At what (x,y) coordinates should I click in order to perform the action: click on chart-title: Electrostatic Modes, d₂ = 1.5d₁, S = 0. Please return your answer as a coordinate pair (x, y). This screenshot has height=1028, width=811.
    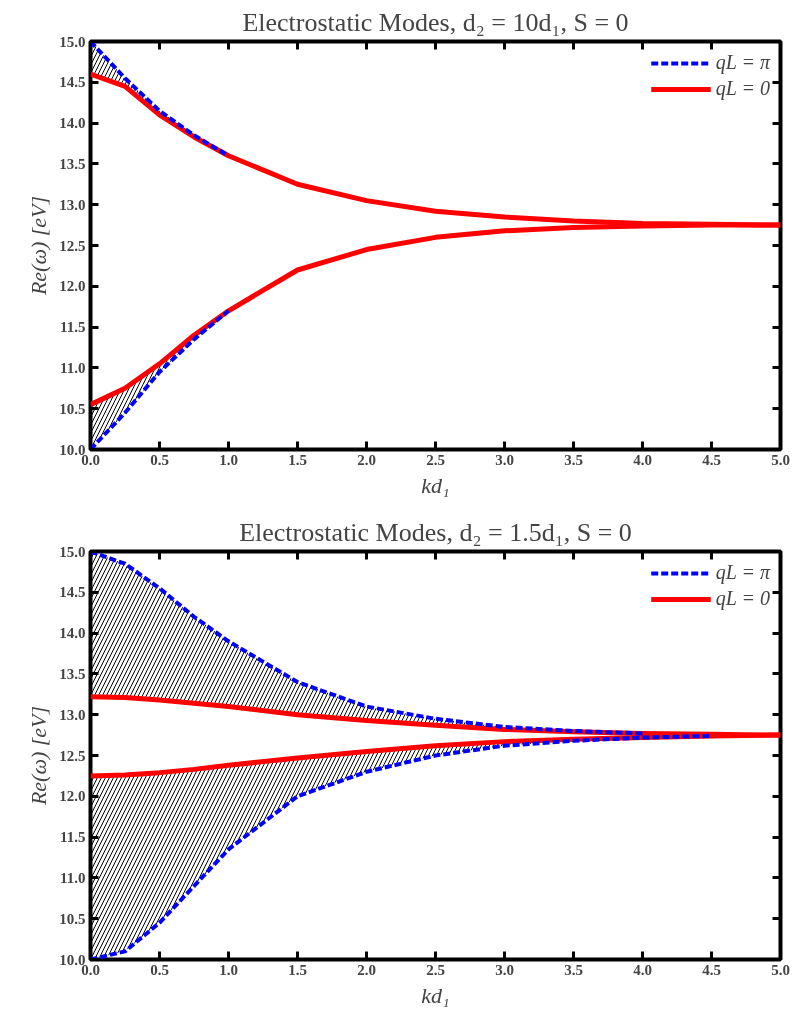
    Looking at the image, I should click on (435, 532).